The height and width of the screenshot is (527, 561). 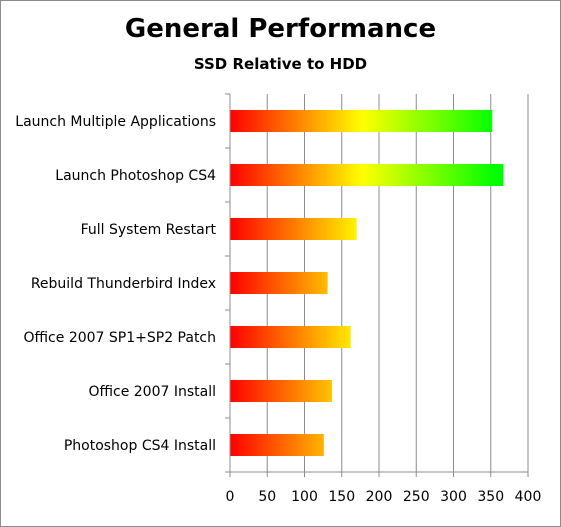 What do you see at coordinates (230, 497) in the screenshot?
I see `x-tick-label: 0` at bounding box center [230, 497].